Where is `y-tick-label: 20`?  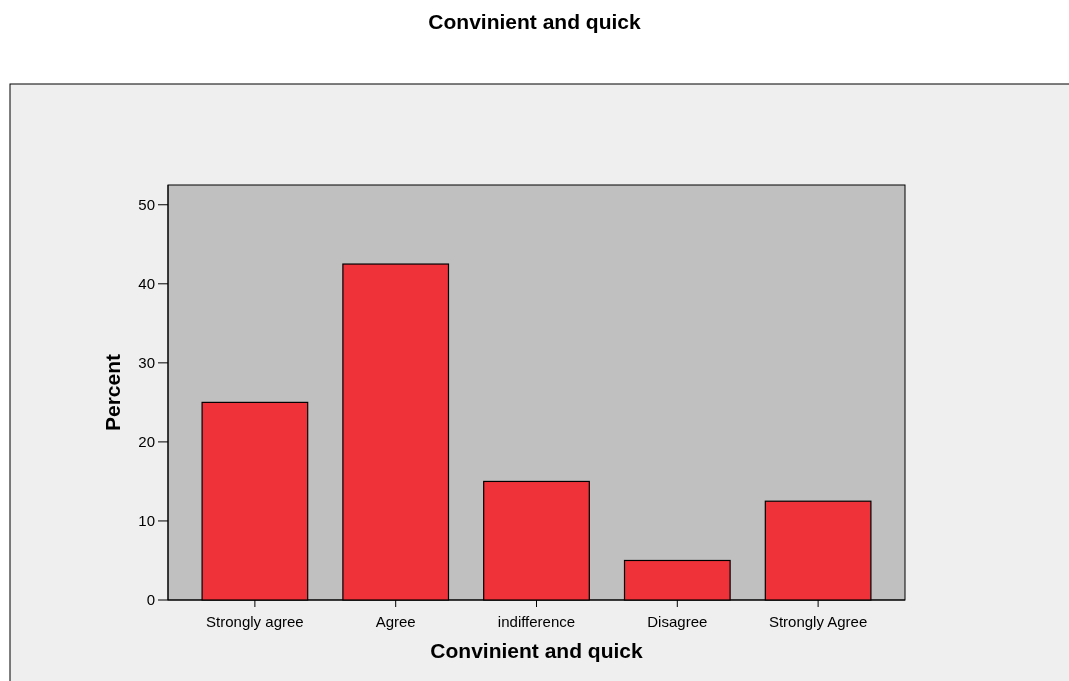
y-tick-label: 20 is located at coordinates (146, 442).